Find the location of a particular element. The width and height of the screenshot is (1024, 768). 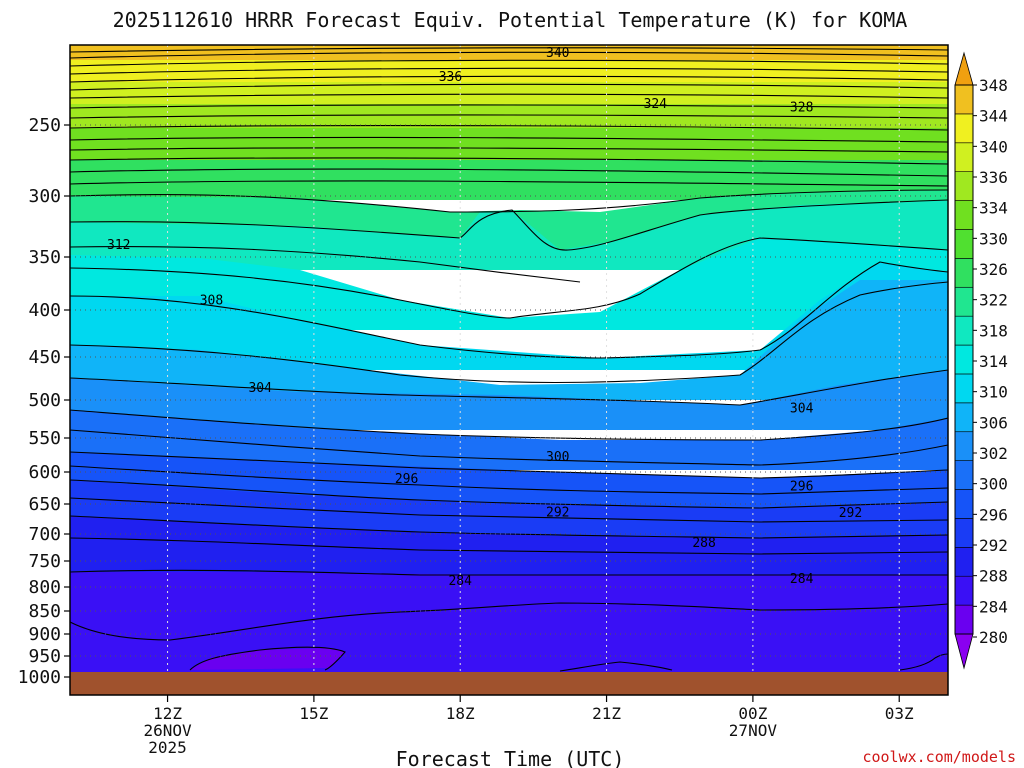

contour-label: 304 is located at coordinates (260, 388).